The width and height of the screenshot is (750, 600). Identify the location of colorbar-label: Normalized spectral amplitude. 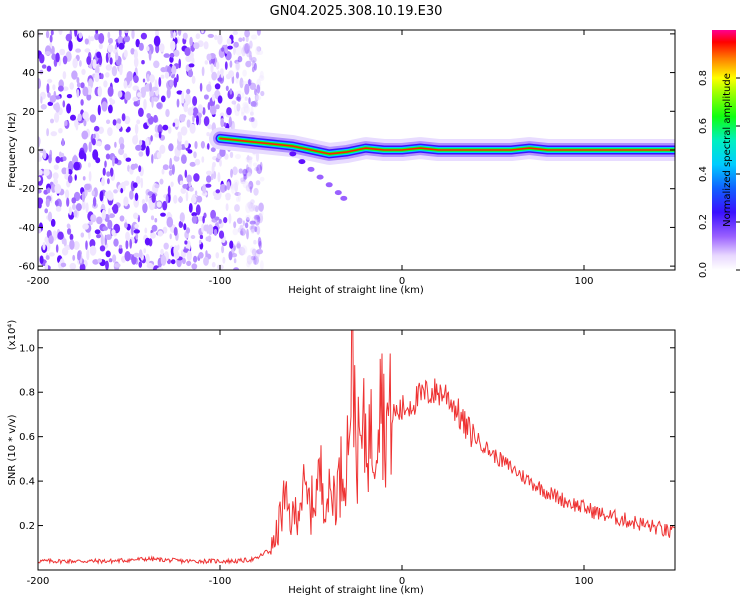
(727, 150).